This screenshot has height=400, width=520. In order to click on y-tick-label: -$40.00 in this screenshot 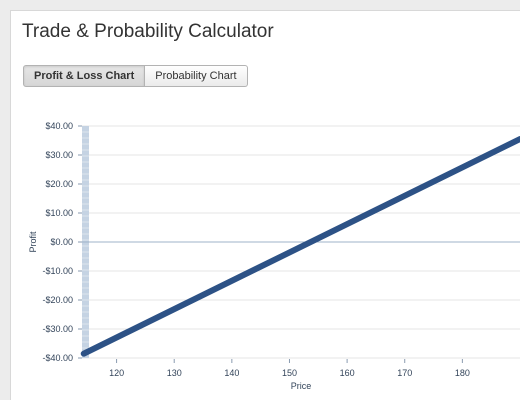, I will do `click(57, 358)`.